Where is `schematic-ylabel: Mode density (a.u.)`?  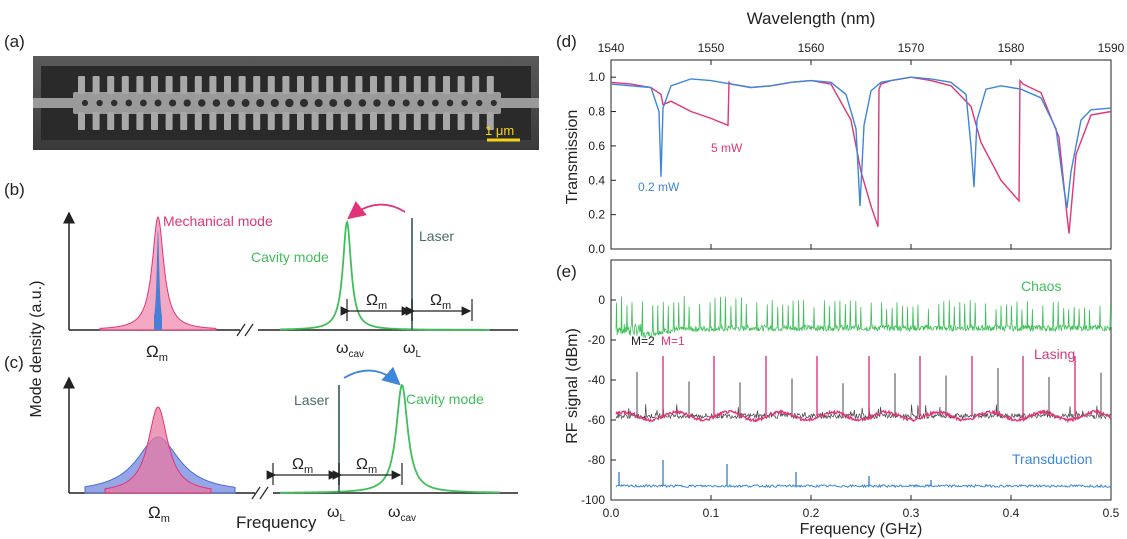
schematic-ylabel: Mode density (a.u.) is located at coordinates (36, 349).